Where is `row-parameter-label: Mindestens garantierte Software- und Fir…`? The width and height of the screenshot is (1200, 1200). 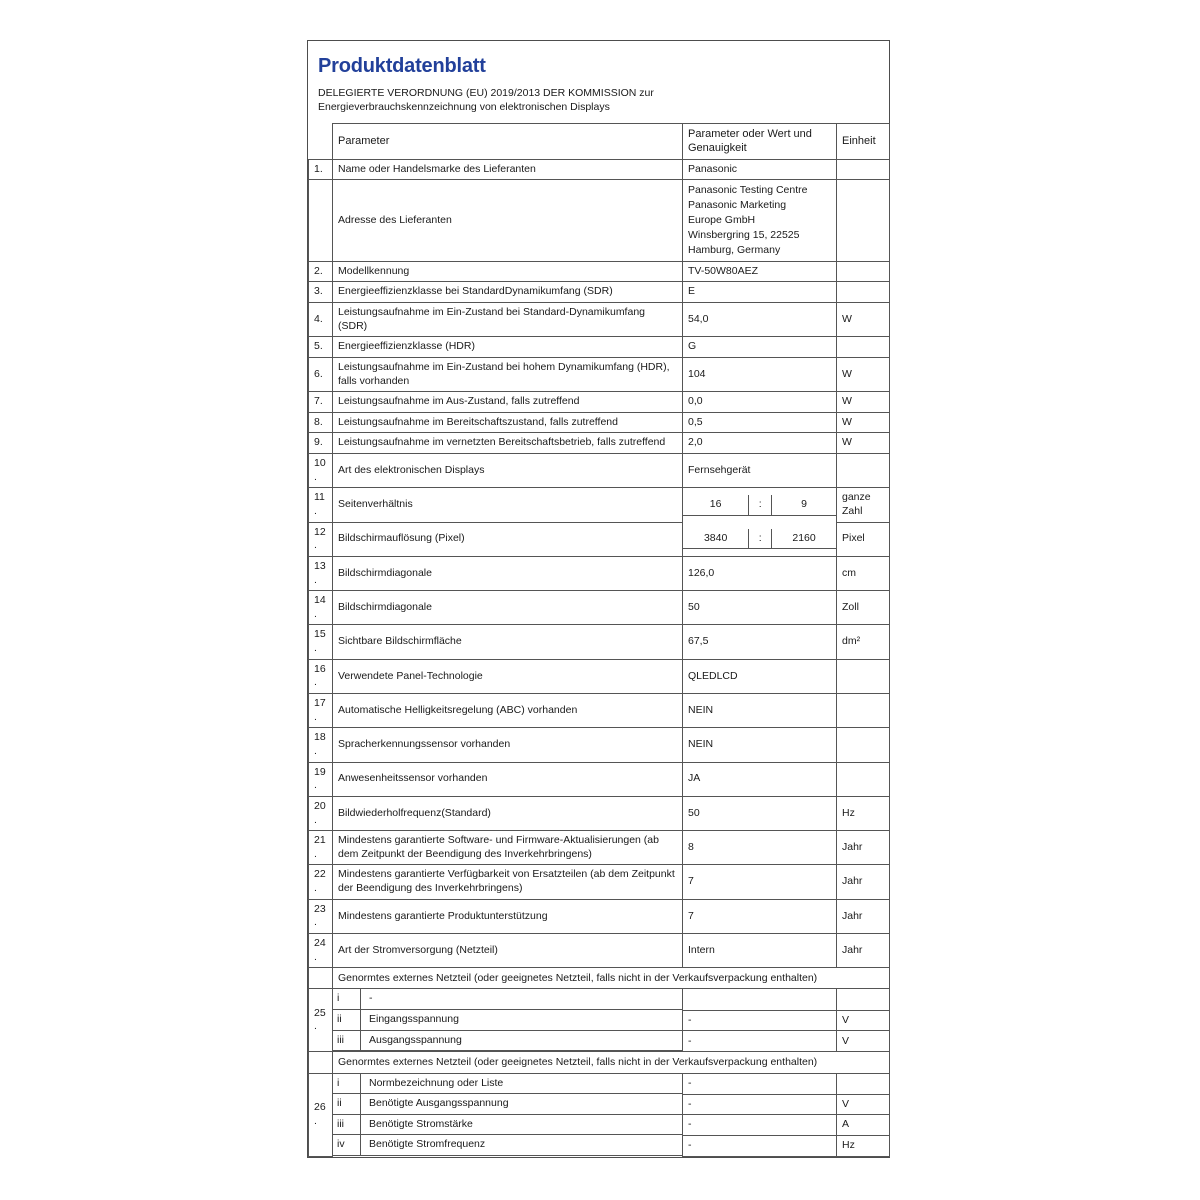
row-parameter-label: Mindestens garantierte Software- und Fir… is located at coordinates (507, 848).